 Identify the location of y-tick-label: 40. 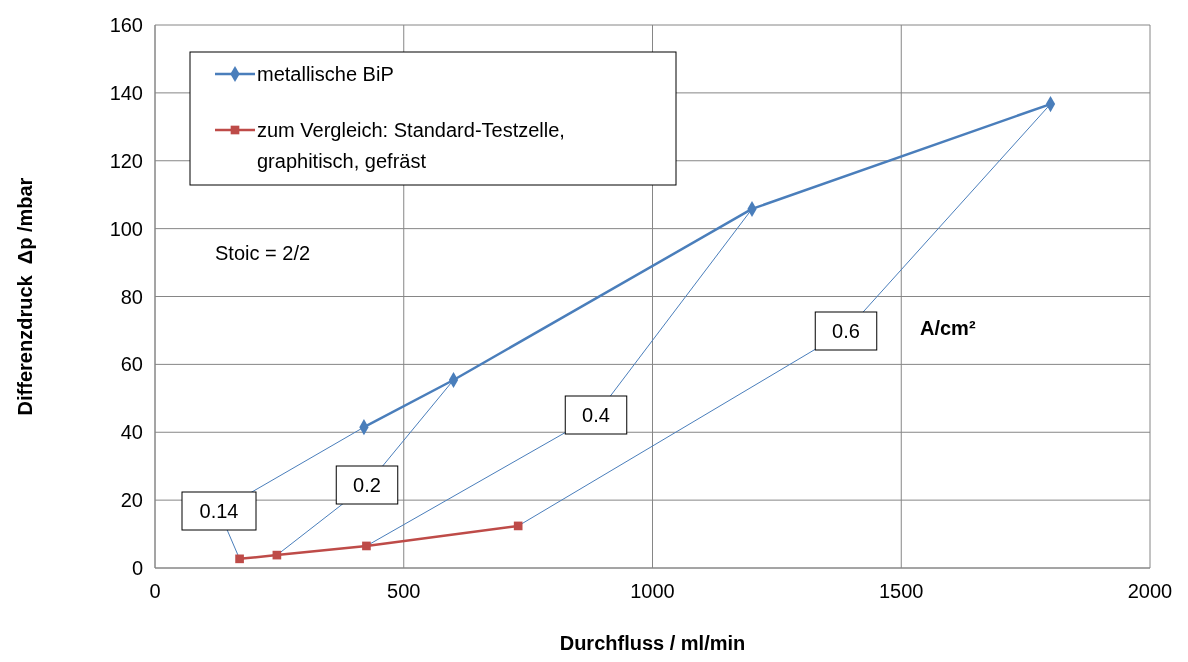
(131, 432).